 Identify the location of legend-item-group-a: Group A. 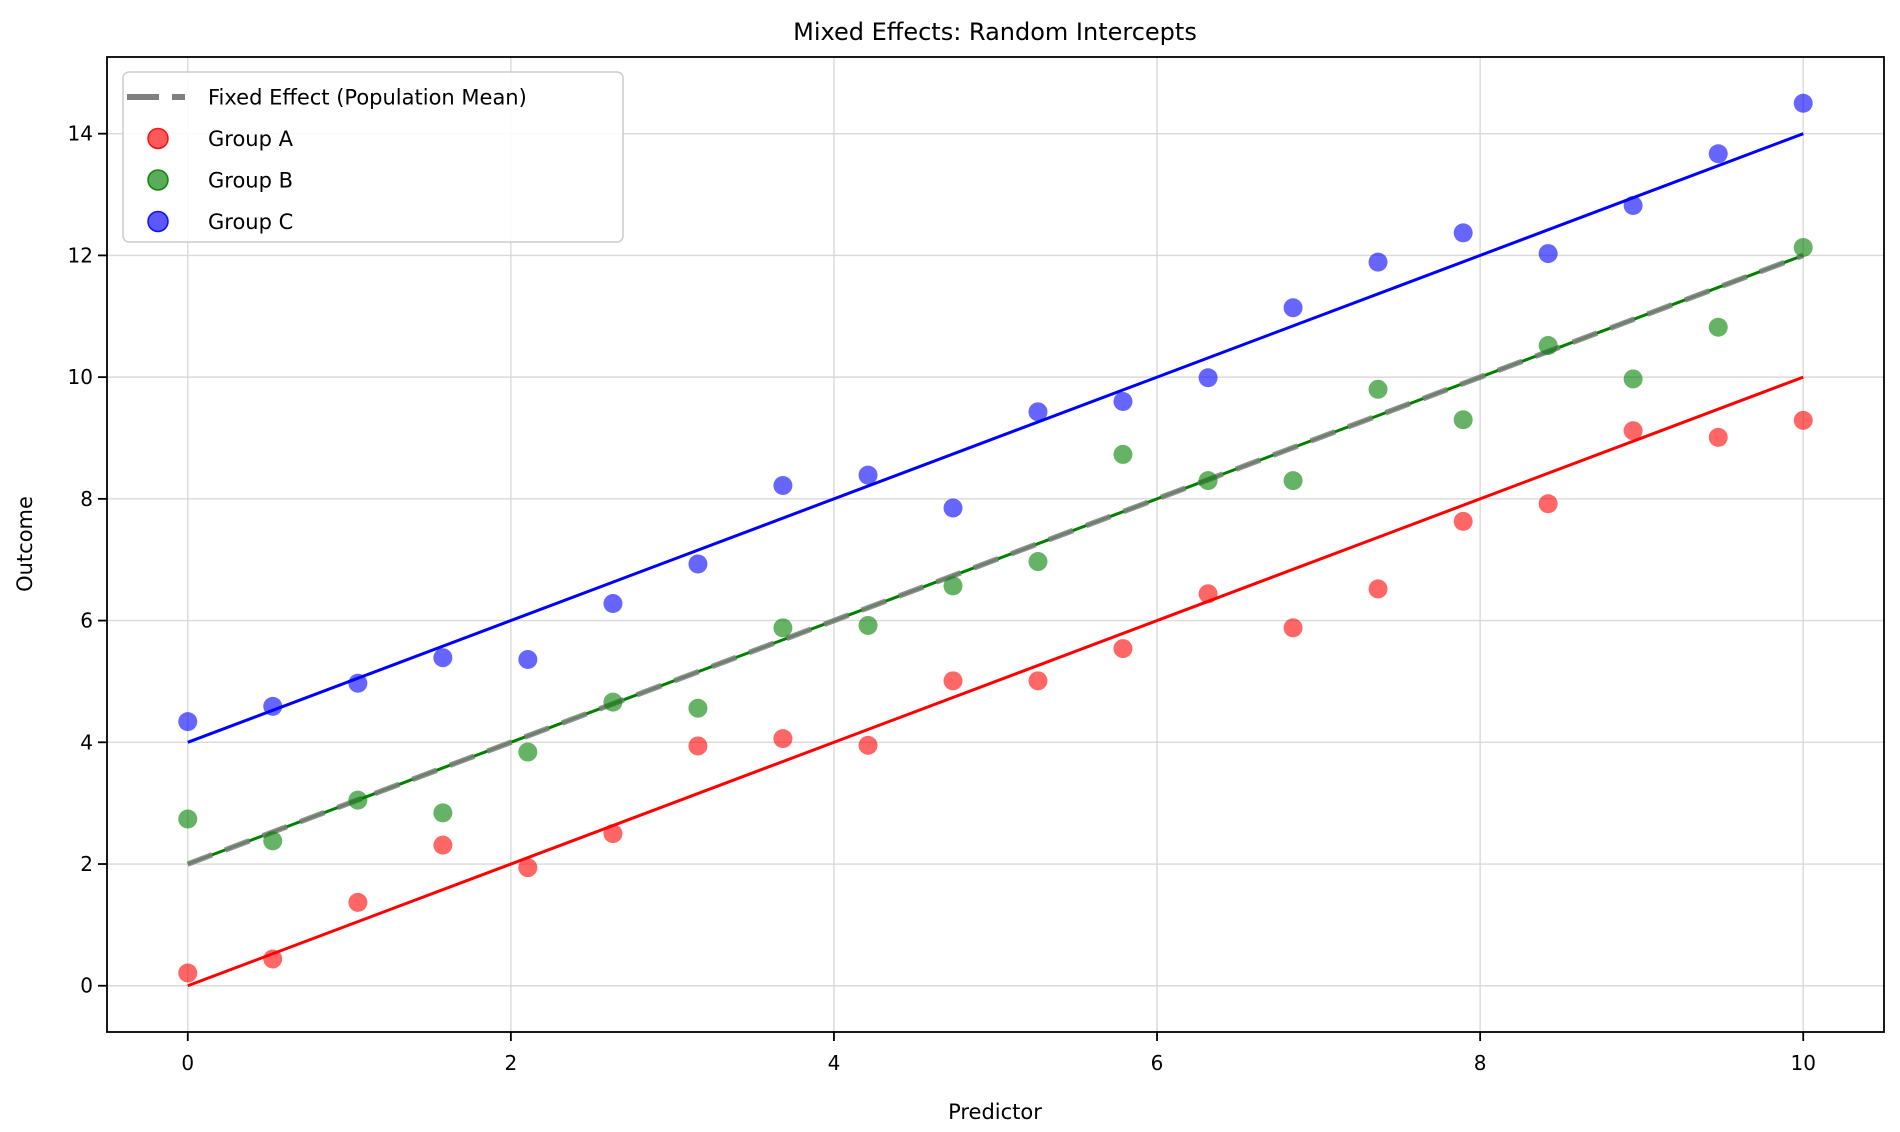
(220, 139).